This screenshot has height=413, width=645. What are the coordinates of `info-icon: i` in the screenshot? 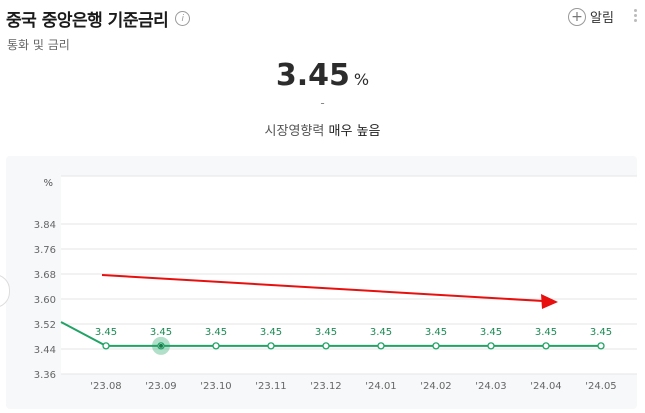 It's located at (183, 18).